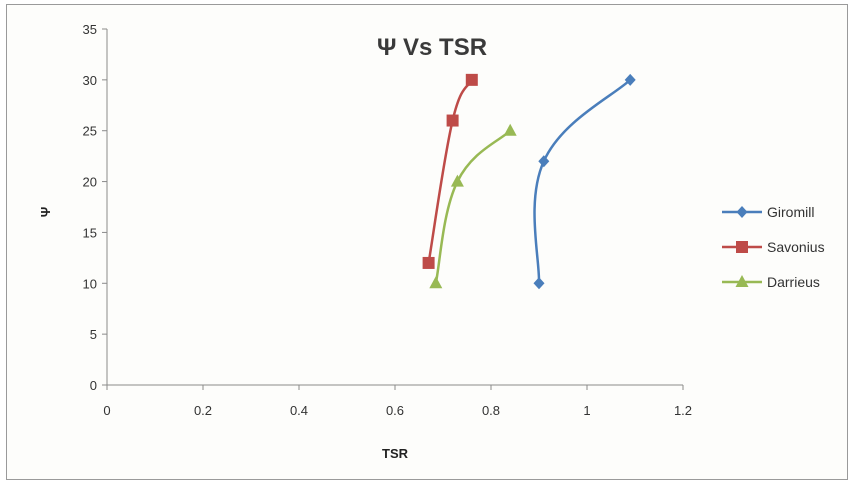 This screenshot has width=855, height=489. Describe the element at coordinates (106, 410) in the screenshot. I see `x-tick-label: 0` at that location.